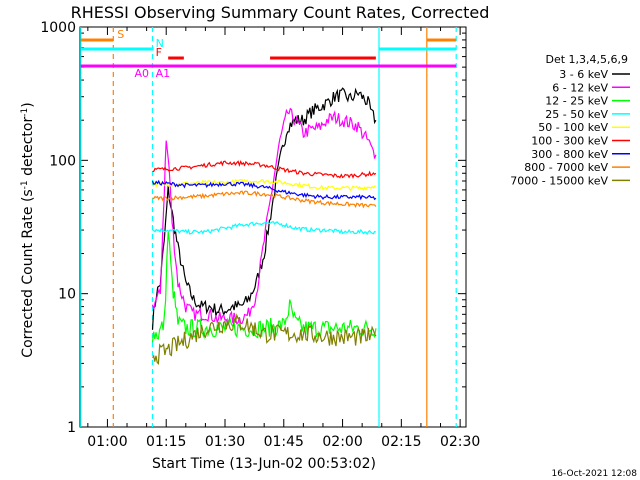  Describe the element at coordinates (566, 167) in the screenshot. I see `legend-label: 800 - 7000 keV` at that location.